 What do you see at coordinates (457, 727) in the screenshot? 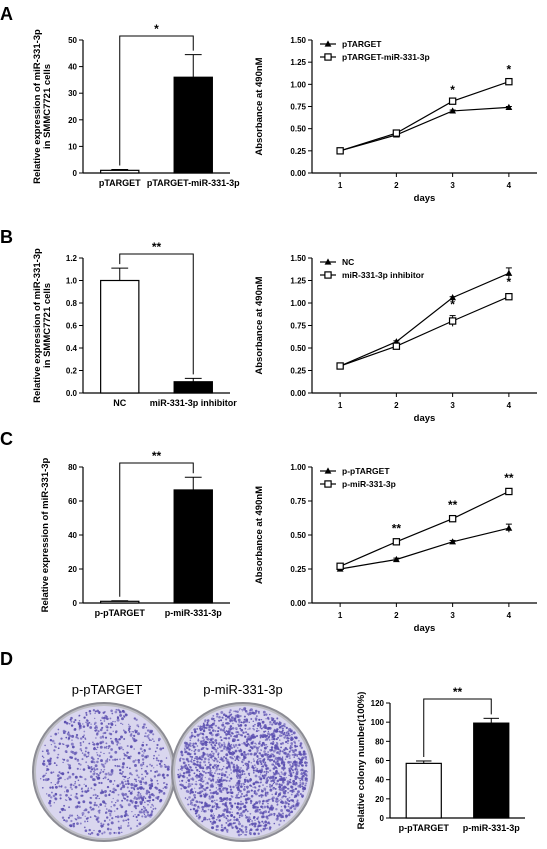
I see `significance-bracket` at bounding box center [457, 727].